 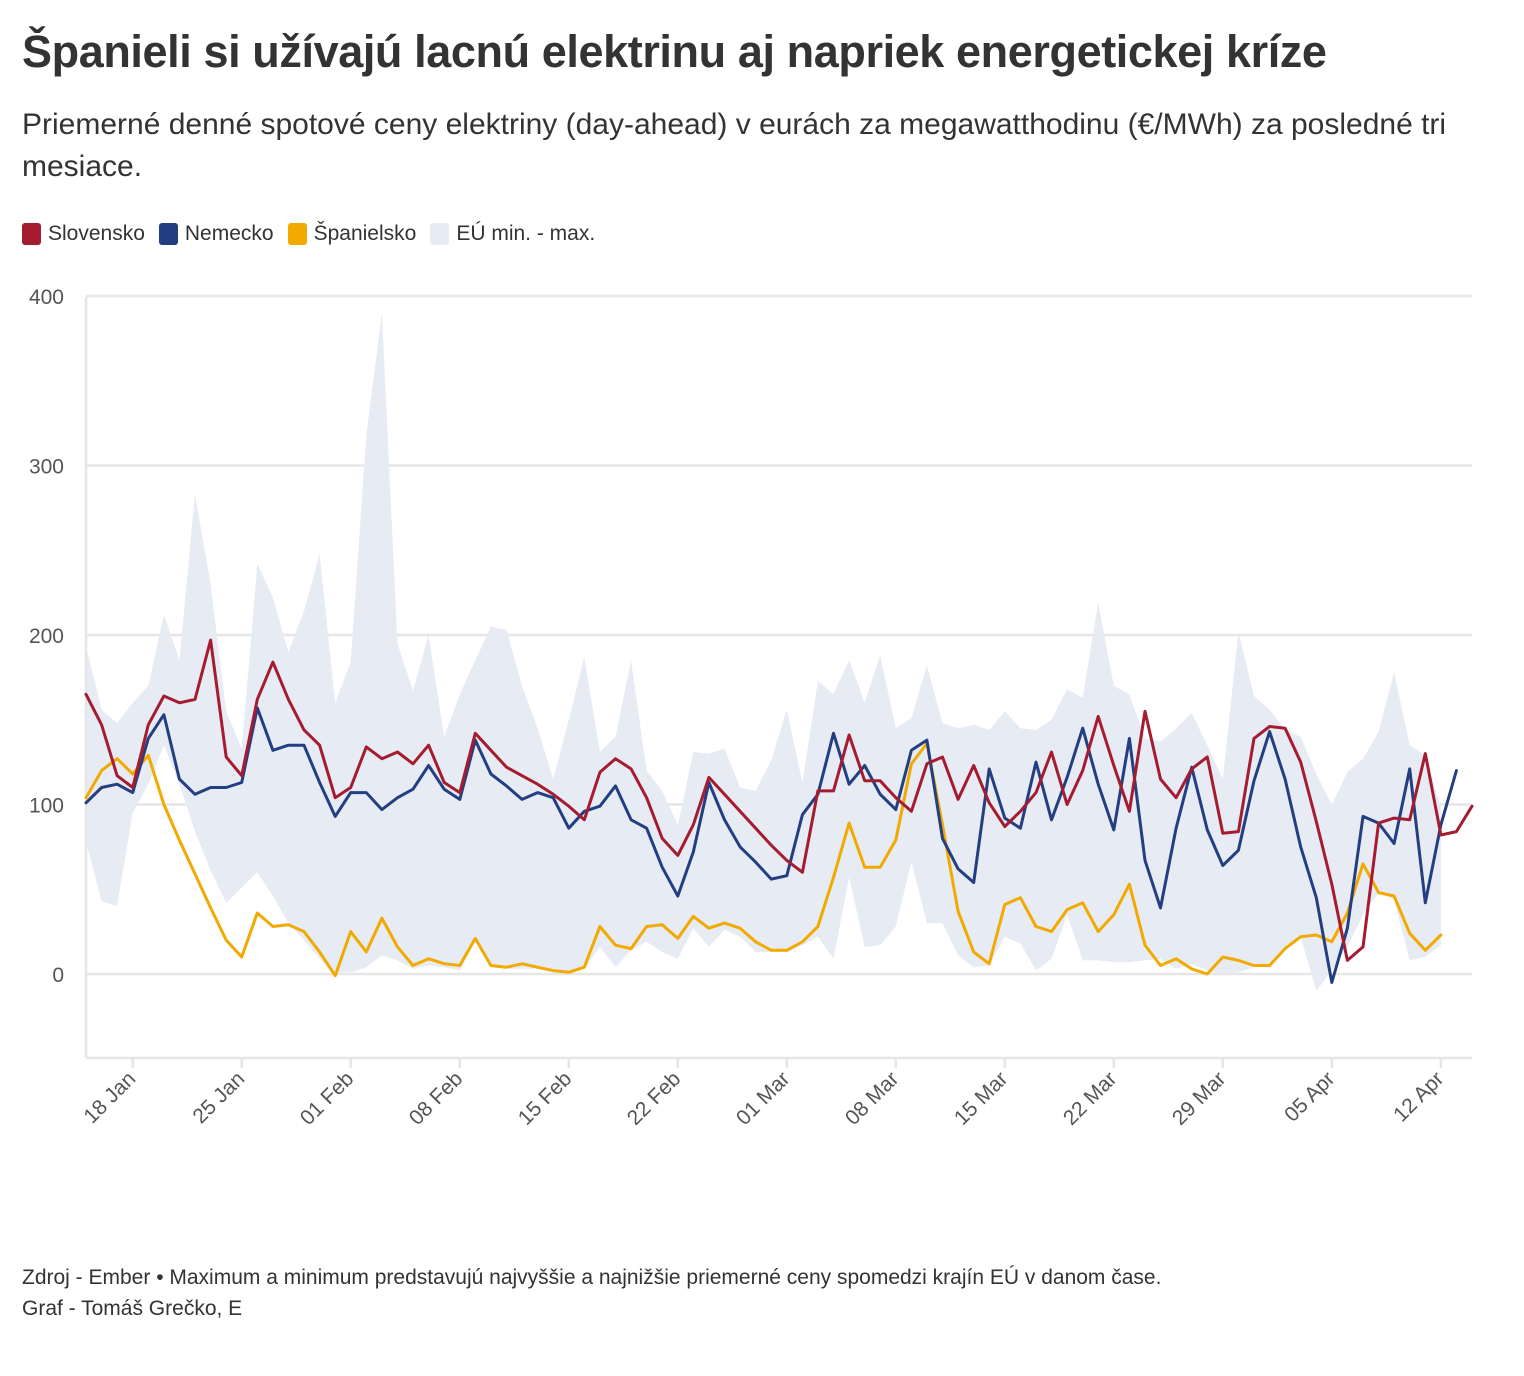 What do you see at coordinates (168, 234) in the screenshot?
I see `legend-swatch-nemecko` at bounding box center [168, 234].